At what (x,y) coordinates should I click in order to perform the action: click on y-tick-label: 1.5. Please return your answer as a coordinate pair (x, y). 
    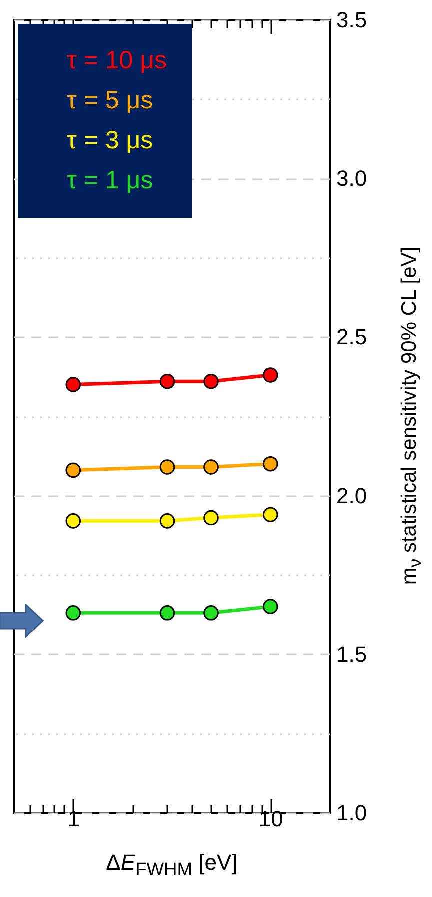
    Looking at the image, I should click on (352, 654).